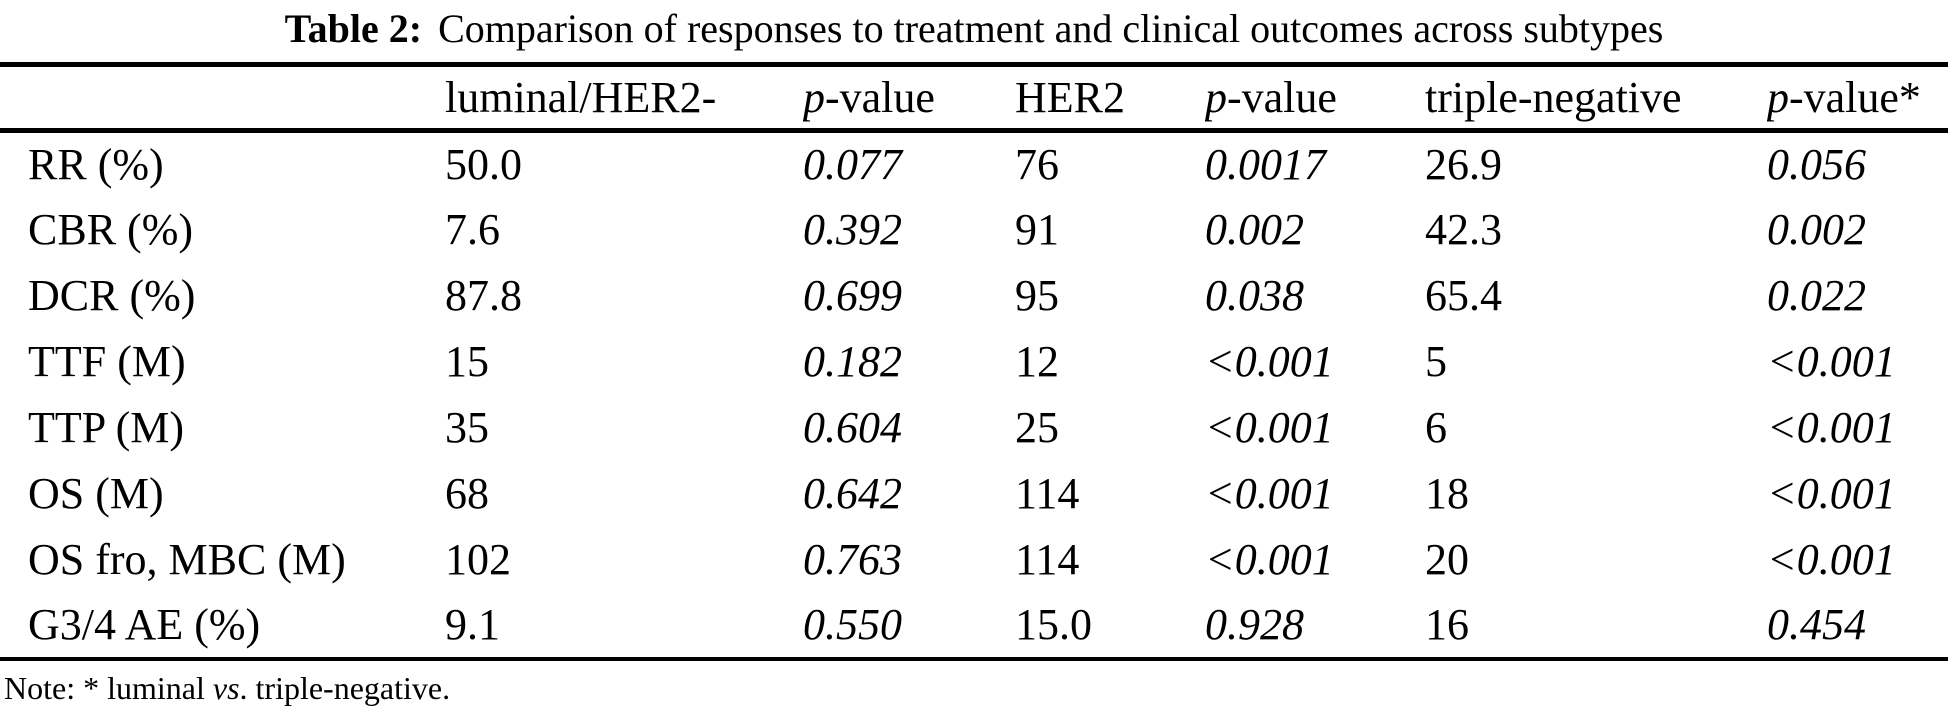 The width and height of the screenshot is (1948, 717). Describe the element at coordinates (1436, 361) in the screenshot. I see `cell-triple-negative: 5` at that location.